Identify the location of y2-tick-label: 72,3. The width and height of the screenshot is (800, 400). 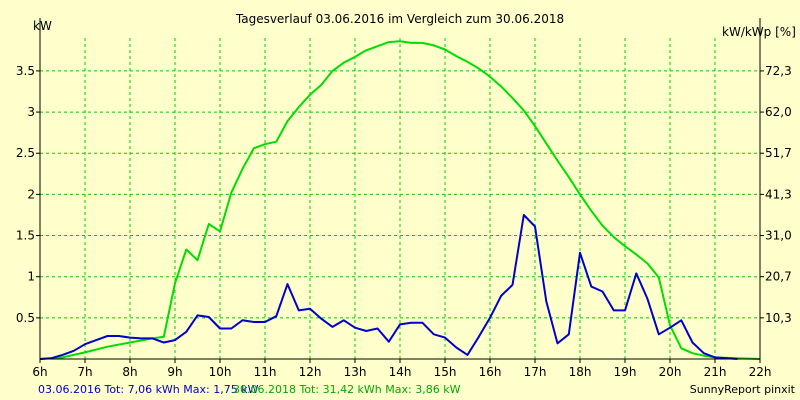
(778, 71).